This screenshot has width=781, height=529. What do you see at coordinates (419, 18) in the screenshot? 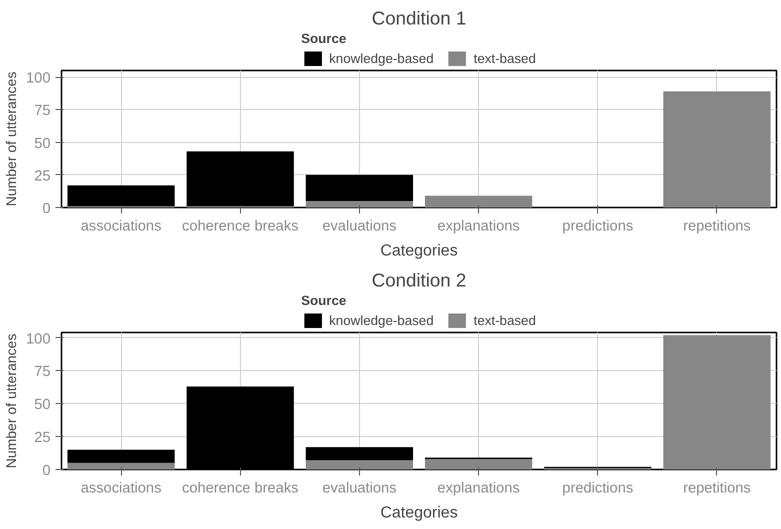
I see `chart-title: Condition 1` at bounding box center [419, 18].